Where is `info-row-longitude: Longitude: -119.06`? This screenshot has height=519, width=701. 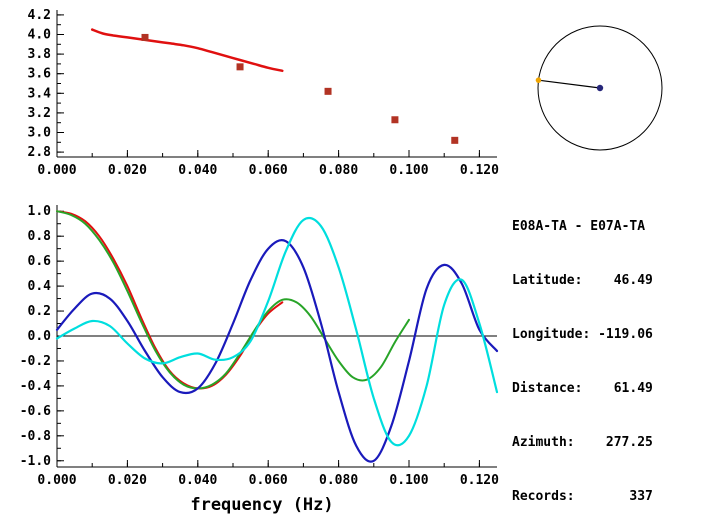 info-row-longitude: Longitude: -119.06 is located at coordinates (582, 335).